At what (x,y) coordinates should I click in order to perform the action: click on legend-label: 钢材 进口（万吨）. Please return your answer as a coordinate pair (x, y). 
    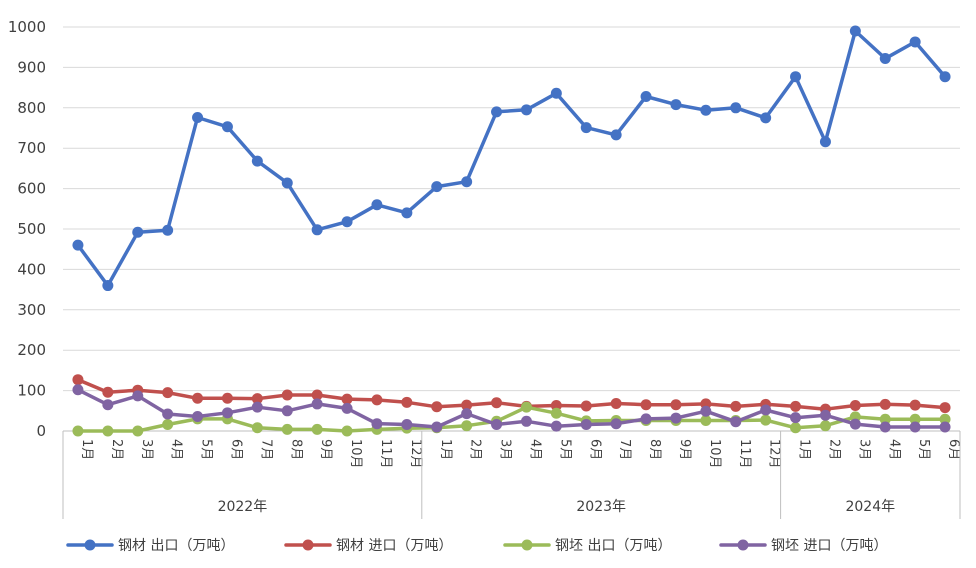
    Looking at the image, I should click on (394, 546).